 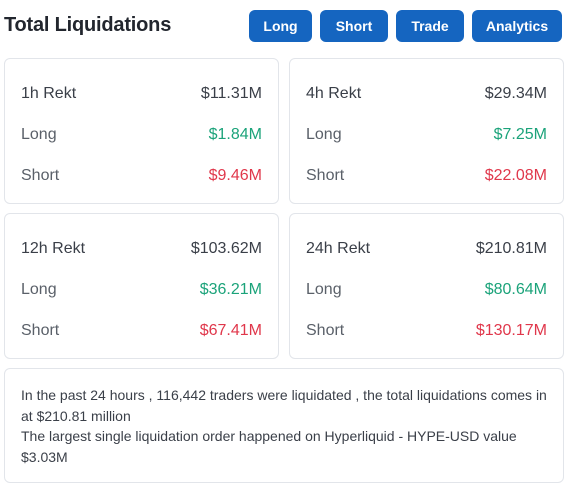 I want to click on card-short-row: Short $130.17M, so click(x=426, y=331).